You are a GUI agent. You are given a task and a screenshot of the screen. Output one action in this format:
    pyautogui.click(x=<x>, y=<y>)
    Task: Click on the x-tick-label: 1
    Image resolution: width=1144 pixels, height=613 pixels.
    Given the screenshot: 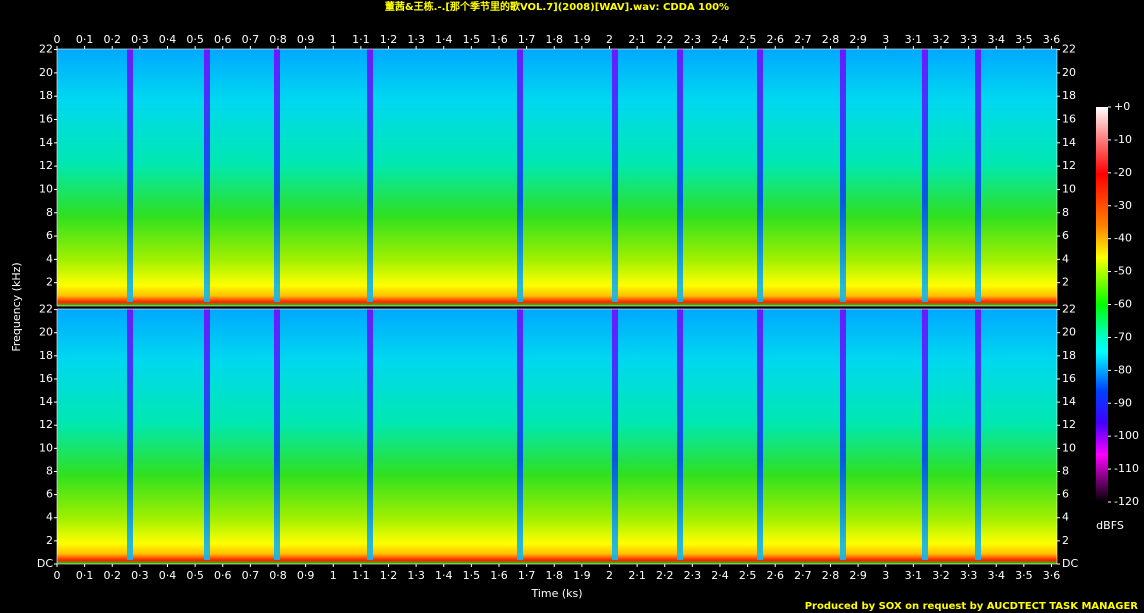 What is the action you would take?
    pyautogui.click(x=333, y=39)
    